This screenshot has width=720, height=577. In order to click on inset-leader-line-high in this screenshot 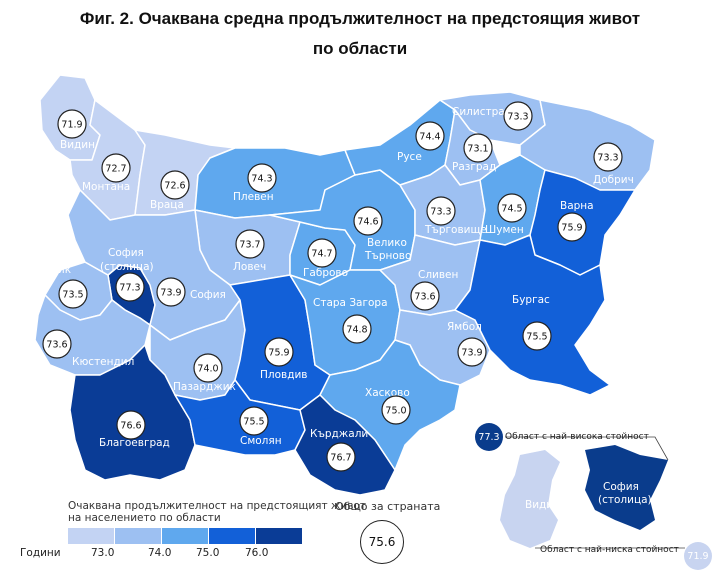, I will do `click(587, 448)`.